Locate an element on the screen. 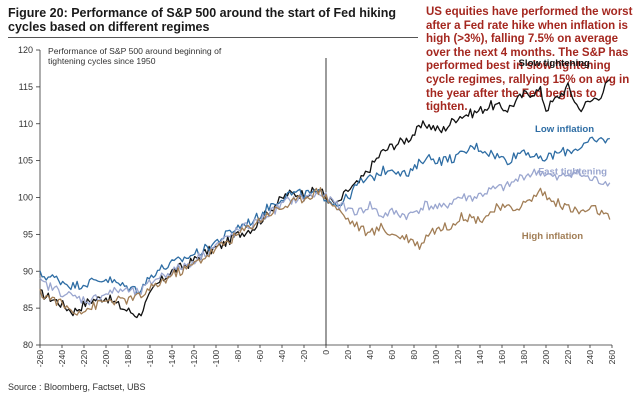 Image resolution: width=640 pixels, height=400 pixels. x-tick-label: 160 is located at coordinates (502, 357).